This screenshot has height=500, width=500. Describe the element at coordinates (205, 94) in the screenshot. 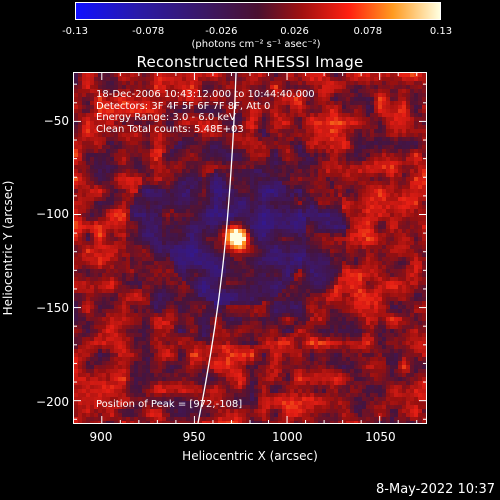

I see `info-line-1: 18-Dec-2006 10:43:12.000 to 10:44:40.000` at that location.